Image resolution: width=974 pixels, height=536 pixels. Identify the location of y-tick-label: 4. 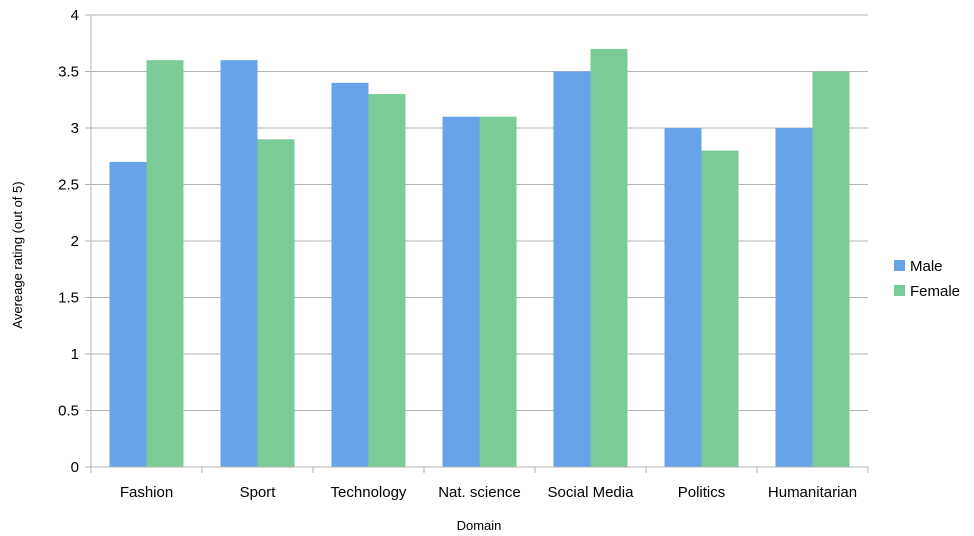
(75, 15).